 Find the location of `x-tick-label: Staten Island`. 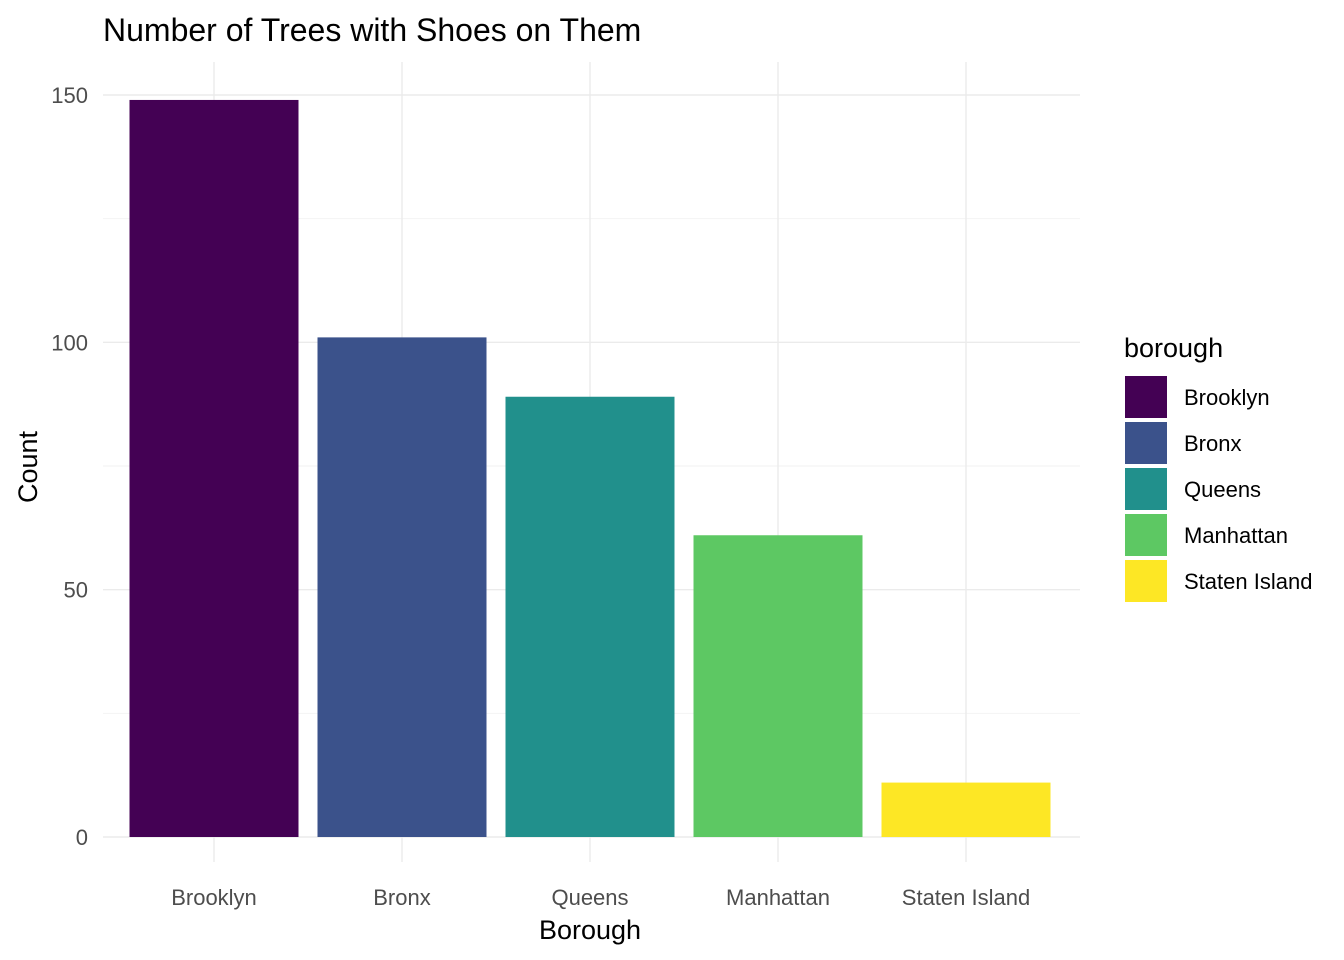

x-tick-label: Staten Island is located at coordinates (966, 897).